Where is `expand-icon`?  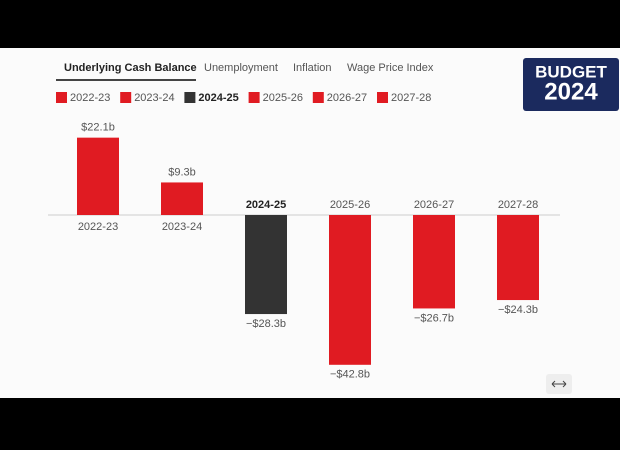 expand-icon is located at coordinates (559, 384).